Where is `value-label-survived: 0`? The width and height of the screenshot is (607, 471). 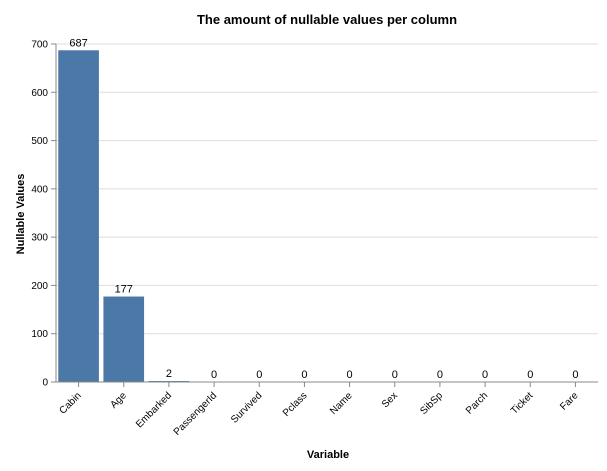
value-label-survived: 0 is located at coordinates (259, 375).